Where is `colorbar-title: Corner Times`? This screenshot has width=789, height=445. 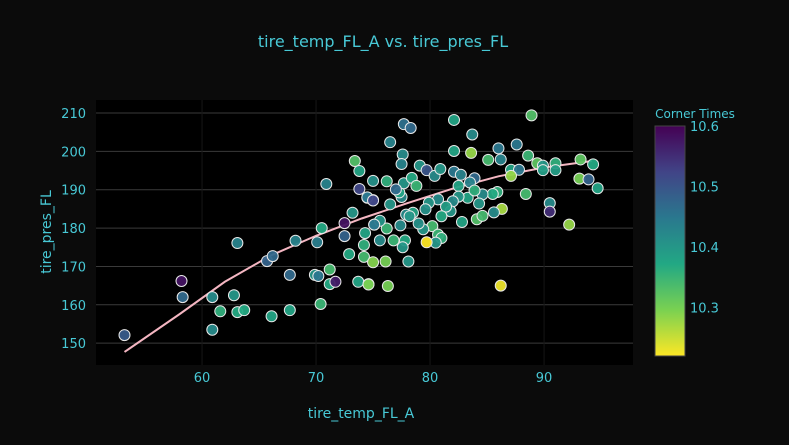 colorbar-title: Corner Times is located at coordinates (695, 114).